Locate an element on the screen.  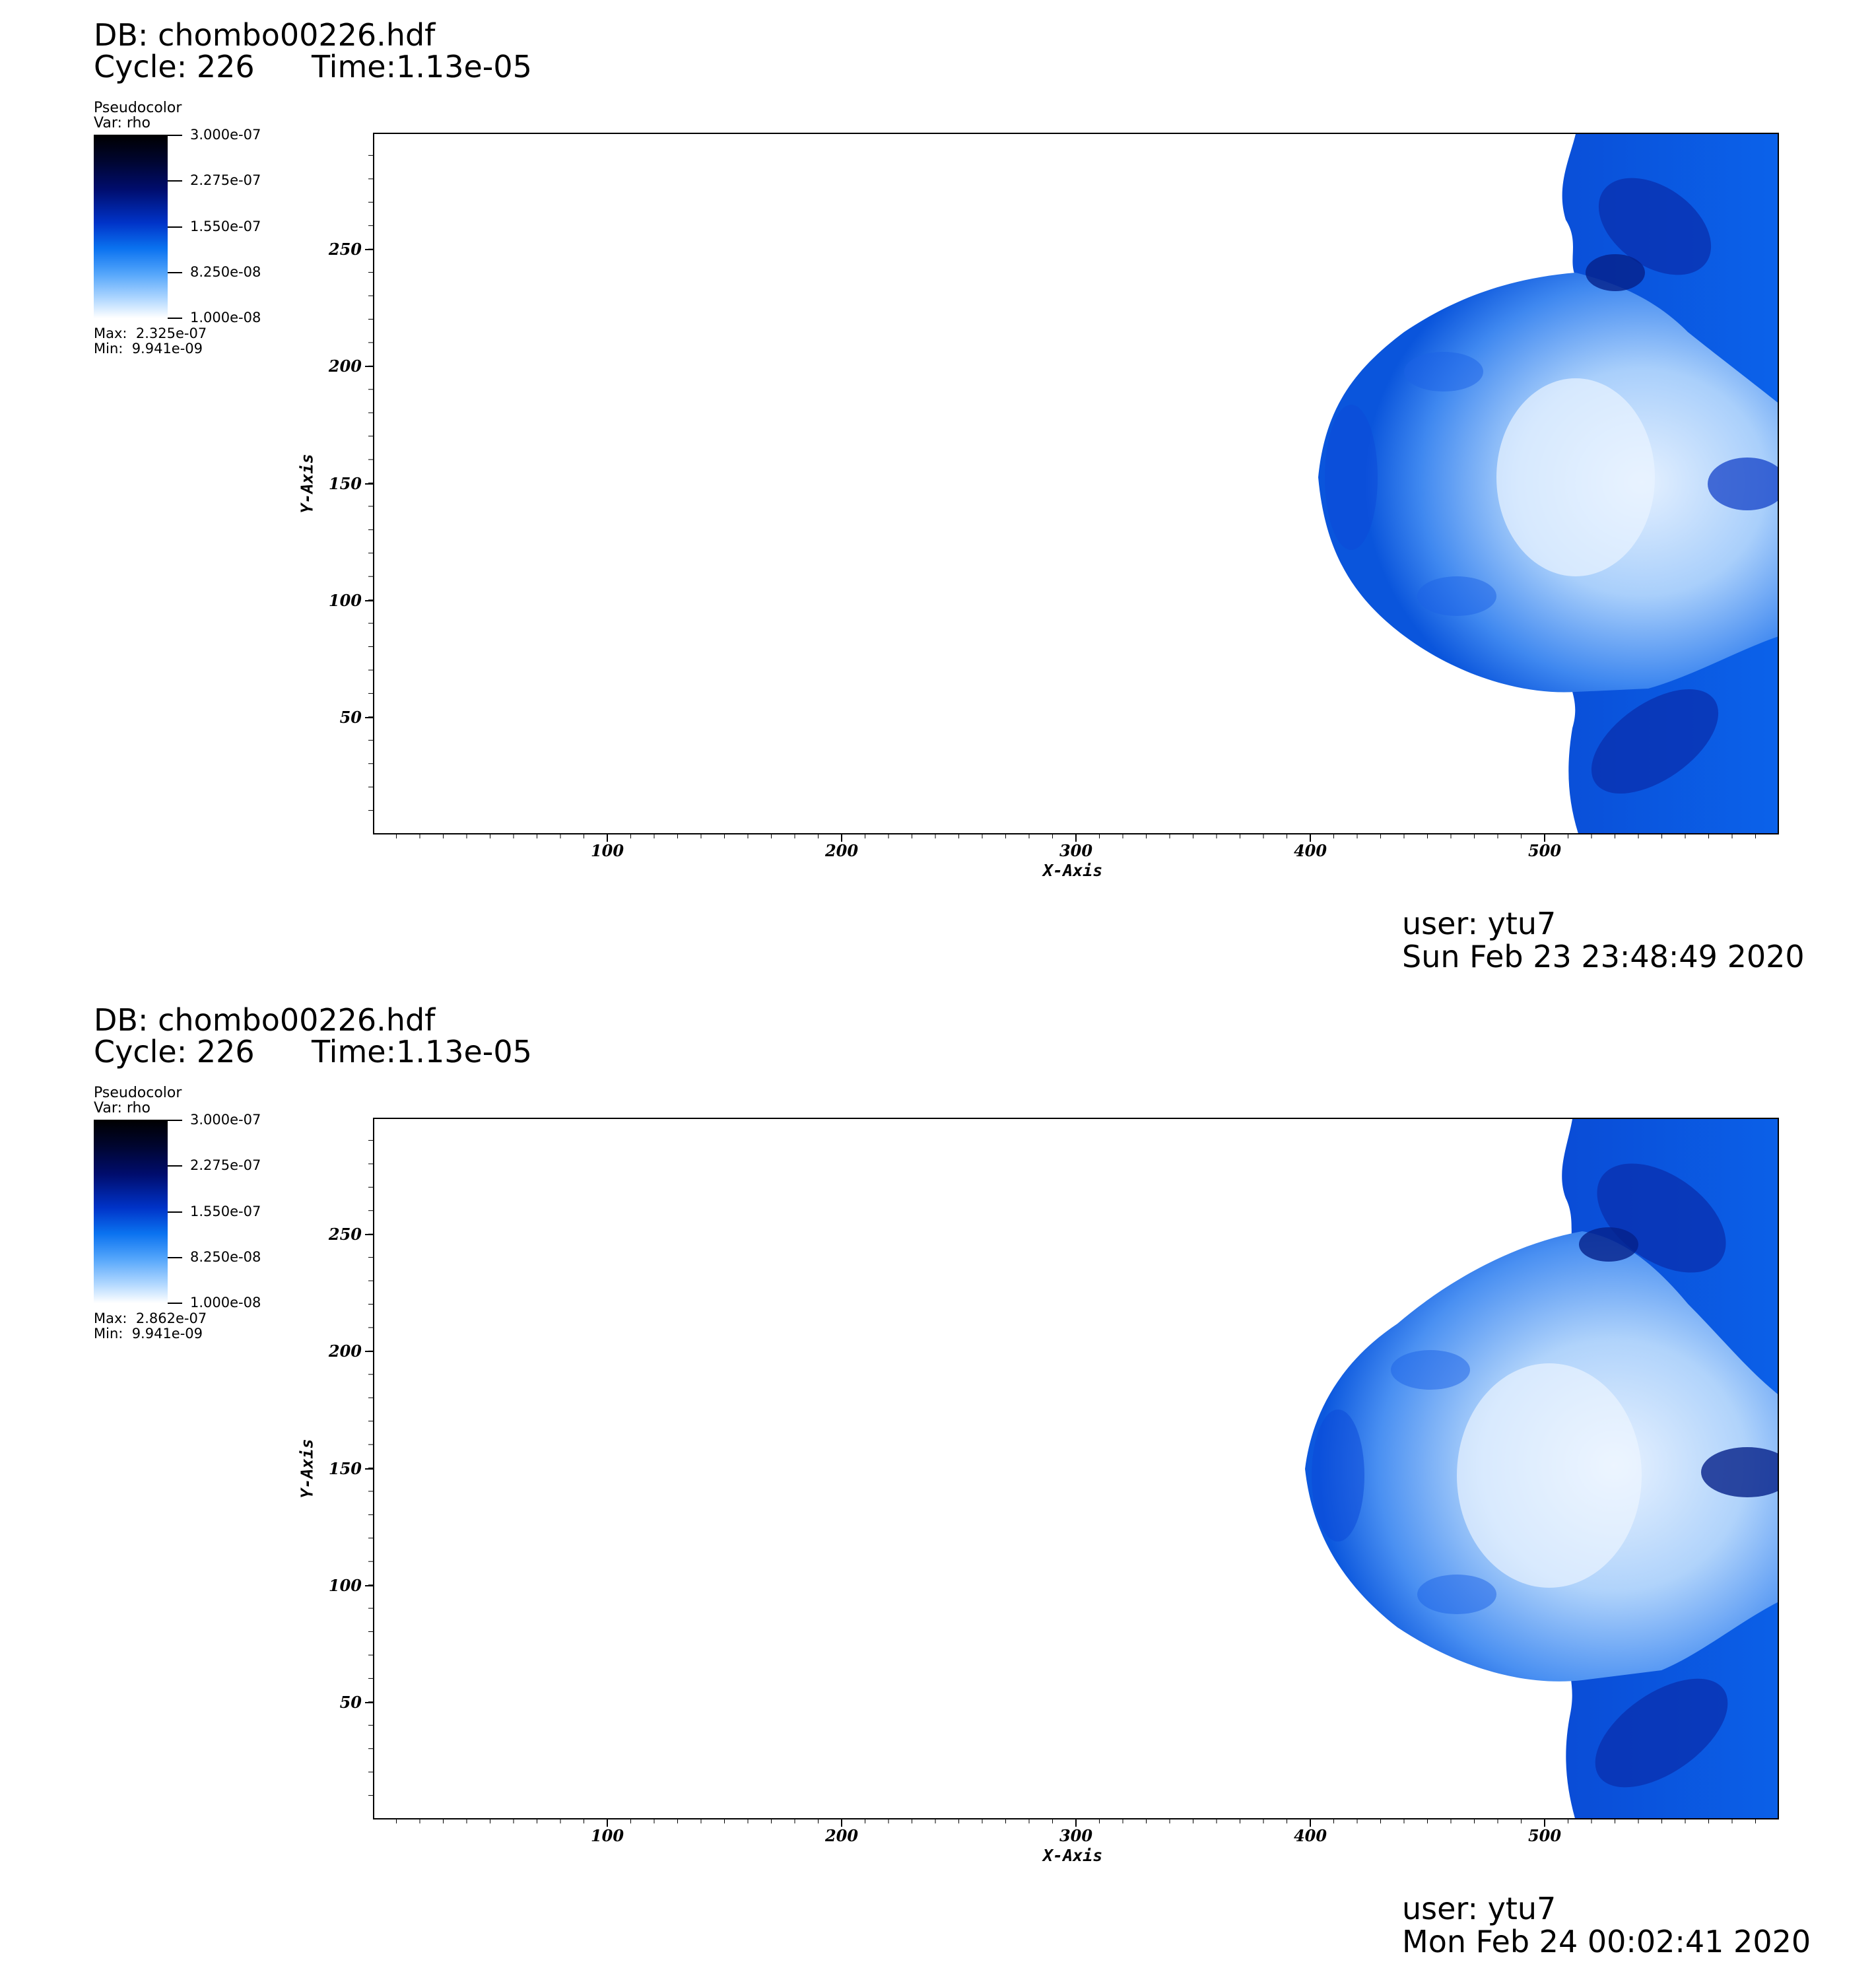
date-label: Mon Feb 24 00:02:41 2020 is located at coordinates (1606, 1942).